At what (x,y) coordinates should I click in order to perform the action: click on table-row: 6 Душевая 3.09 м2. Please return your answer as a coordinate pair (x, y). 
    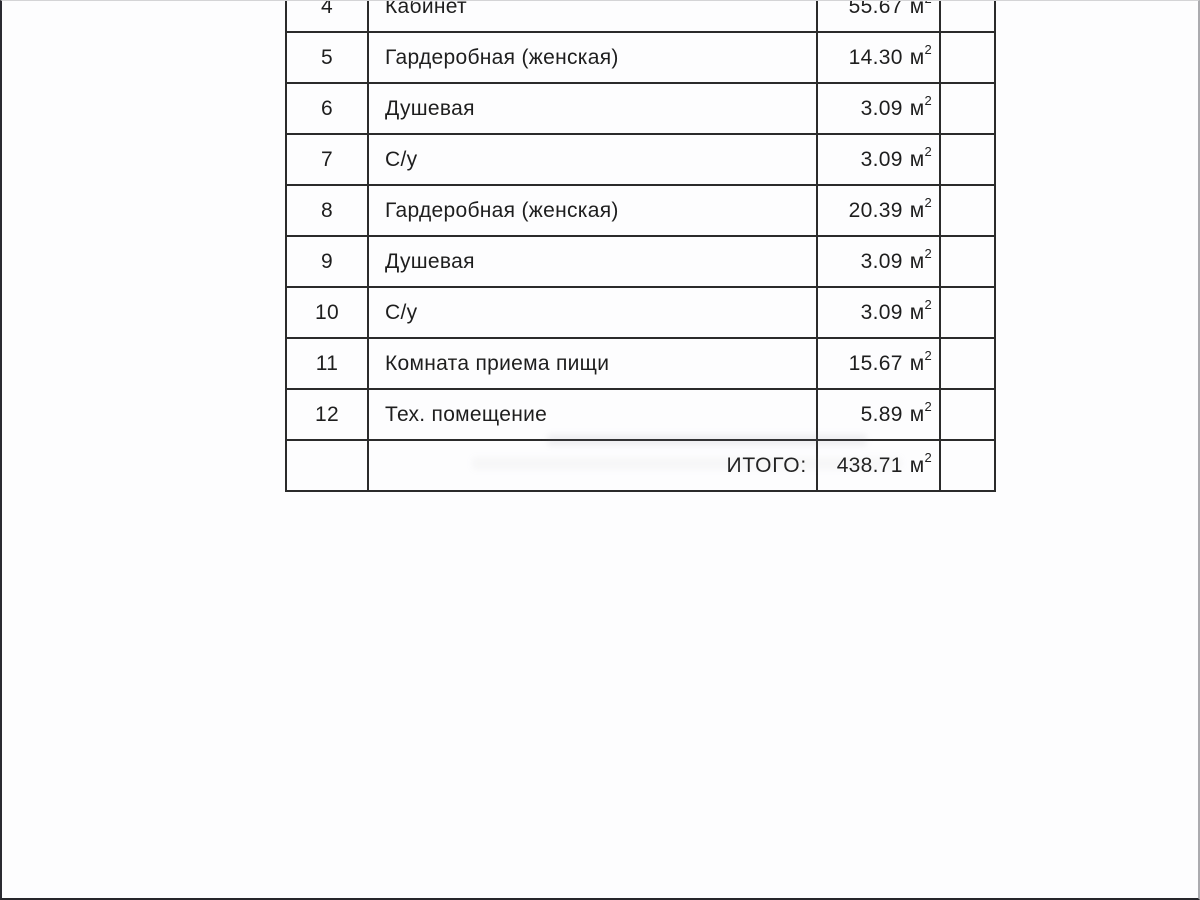
    Looking at the image, I should click on (640, 109).